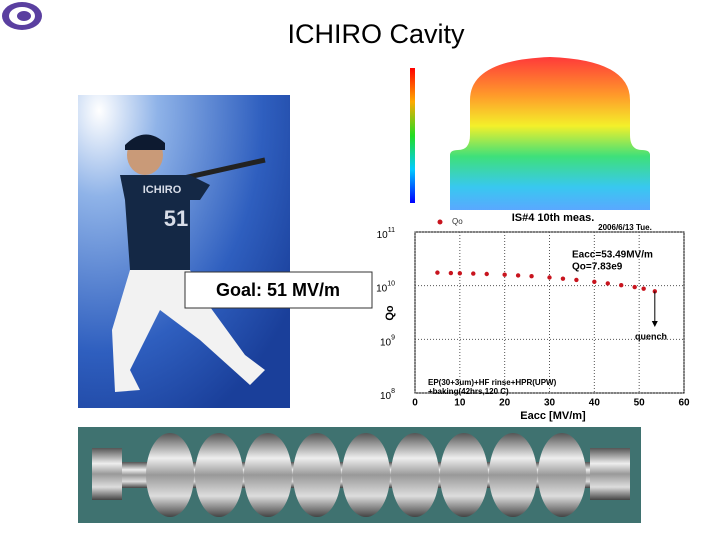 This screenshot has height=540, width=720. I want to click on annotation: 2006/6/13 Tue., so click(625, 227).